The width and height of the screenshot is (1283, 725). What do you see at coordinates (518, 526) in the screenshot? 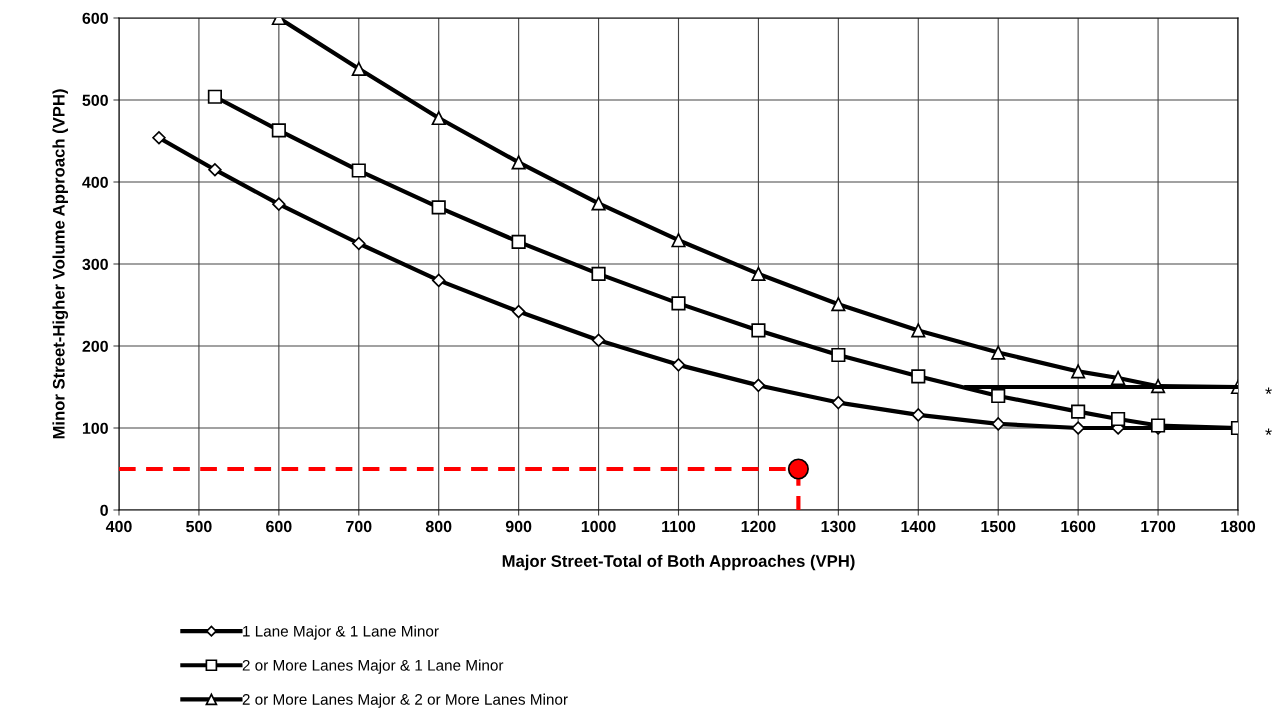
I see `x-tick-label: 900` at bounding box center [518, 526].